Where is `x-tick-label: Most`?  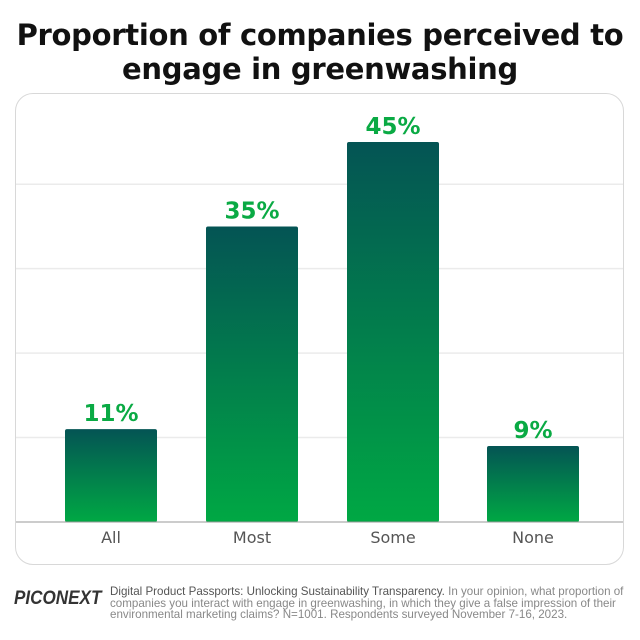 x-tick-label: Most is located at coordinates (252, 537).